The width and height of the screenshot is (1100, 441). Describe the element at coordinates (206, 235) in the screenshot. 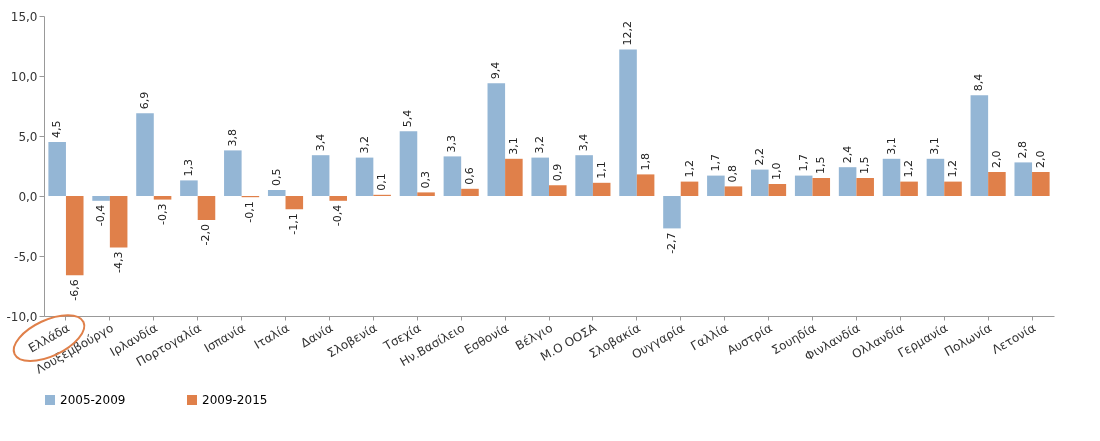

I see `data-label: -2,0` at that location.